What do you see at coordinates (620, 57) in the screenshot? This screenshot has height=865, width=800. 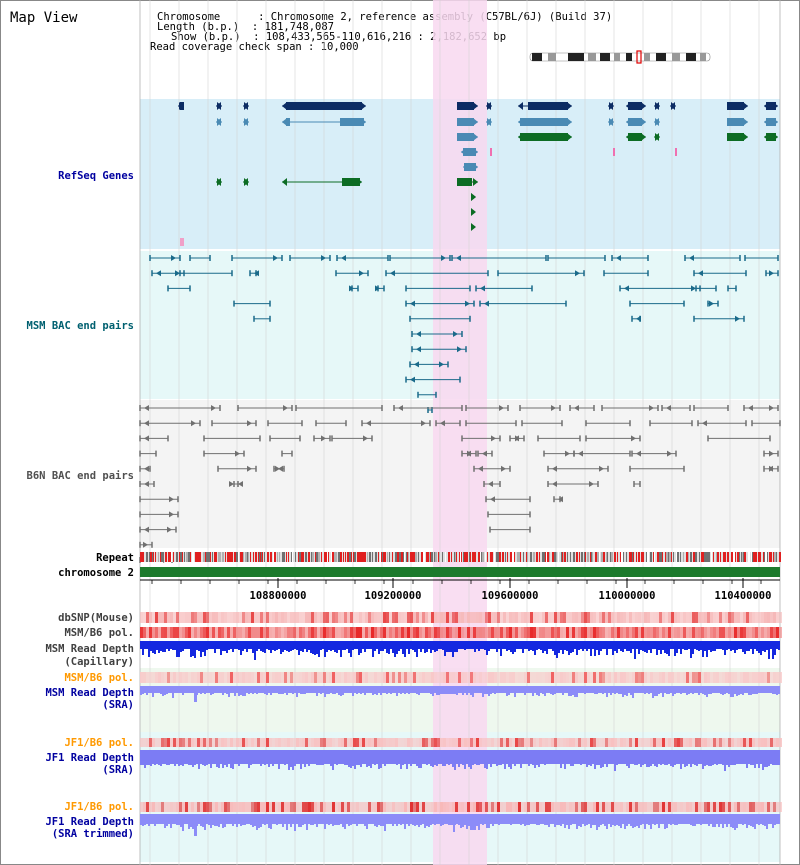 I see `chromosome-ideogram` at bounding box center [620, 57].